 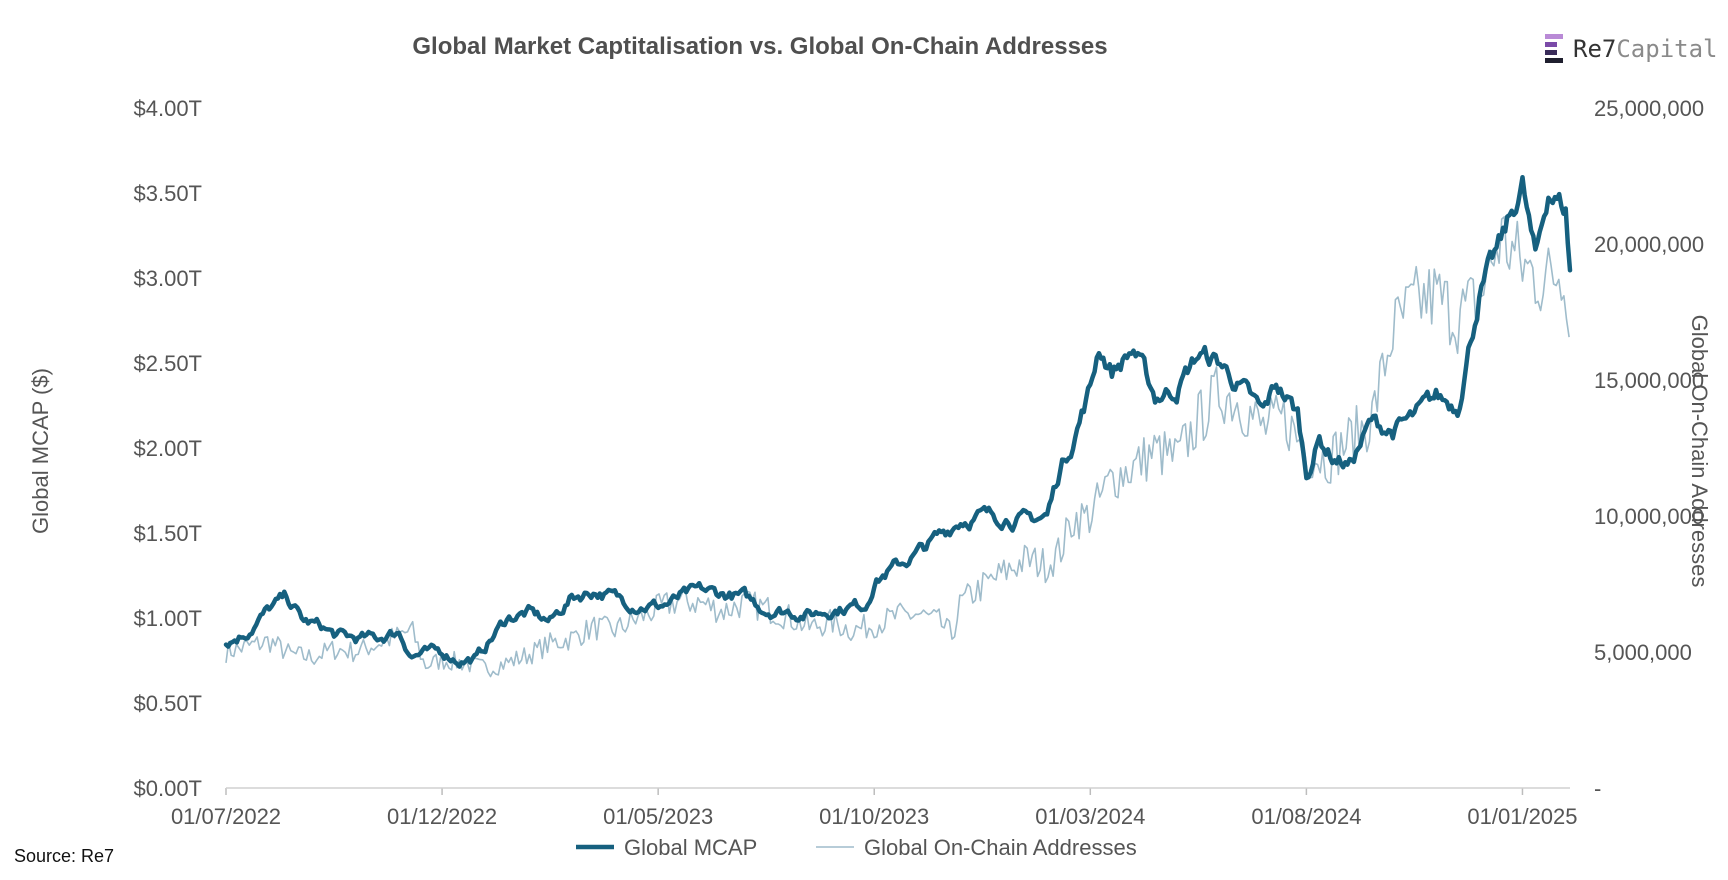 I want to click on x-tick-label: 01/03/2024, so click(x=1090, y=816).